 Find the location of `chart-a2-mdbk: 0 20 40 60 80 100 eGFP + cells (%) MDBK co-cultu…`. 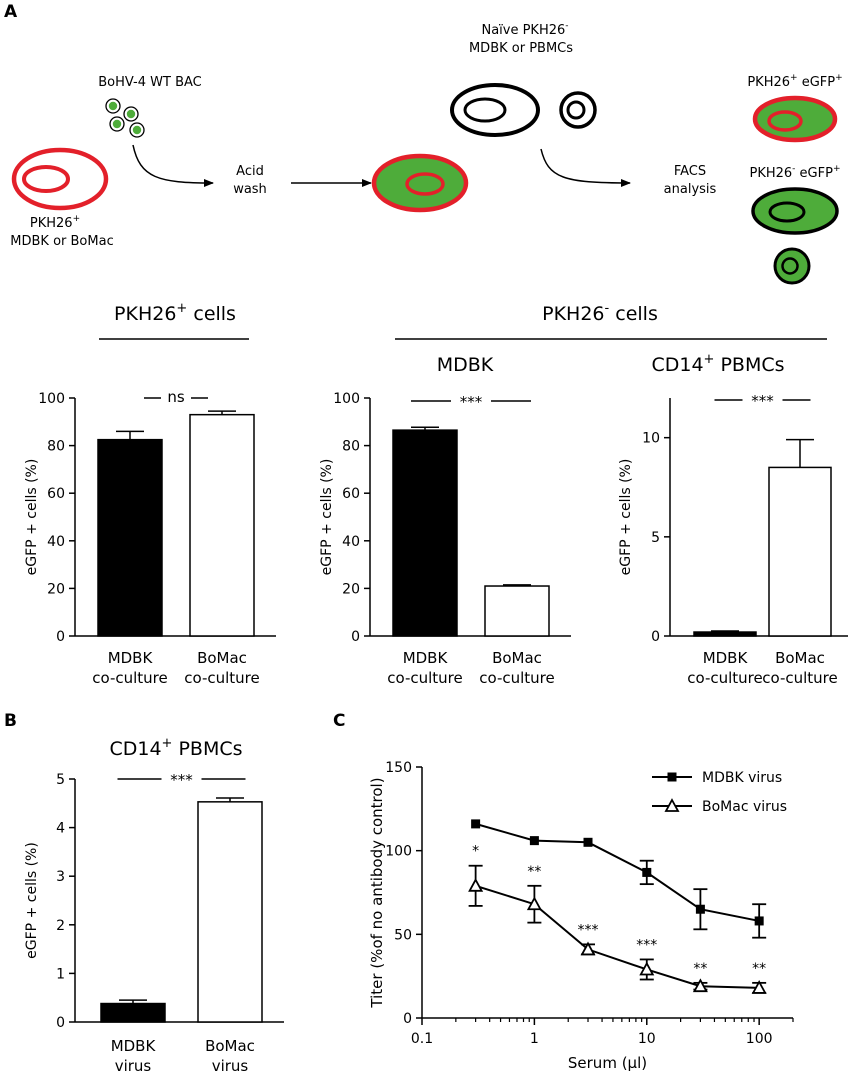

chart-a2-mdbk: 0 20 40 60 80 100 eGFP + cells (%) MDBK co-cultu… is located at coordinates (445, 539).